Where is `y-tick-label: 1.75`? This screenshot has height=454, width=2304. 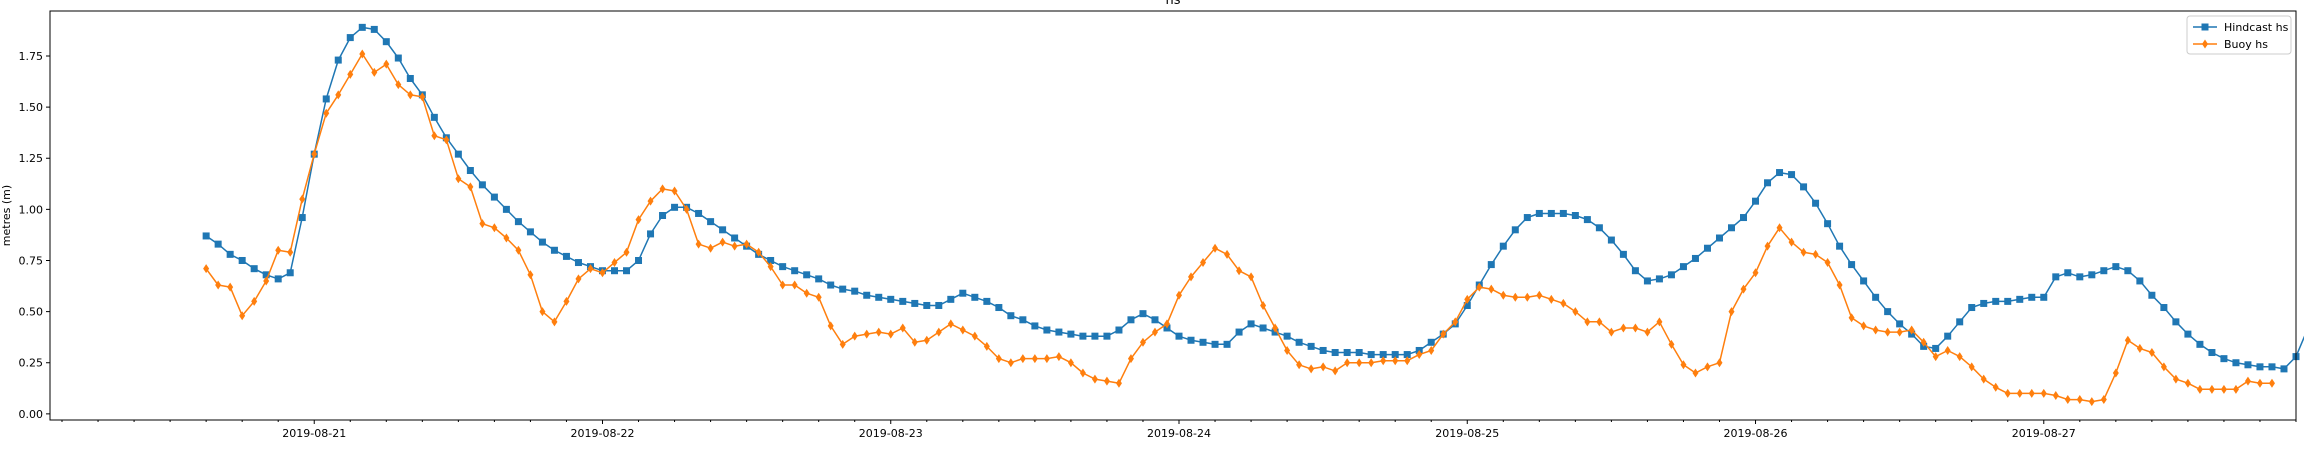 y-tick-label: 1.75 is located at coordinates (31, 56).